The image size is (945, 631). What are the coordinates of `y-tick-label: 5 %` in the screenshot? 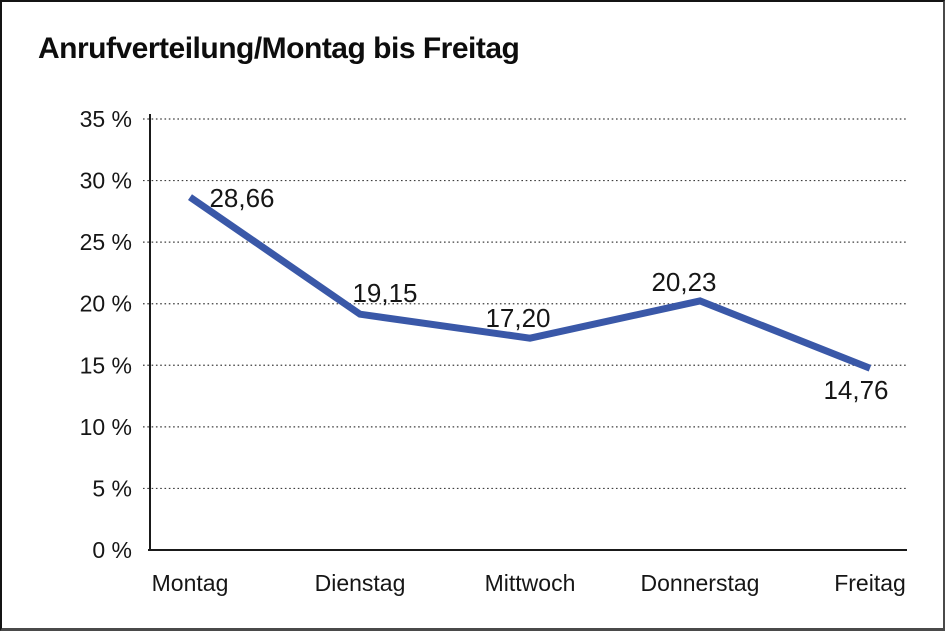 It's located at (112, 488).